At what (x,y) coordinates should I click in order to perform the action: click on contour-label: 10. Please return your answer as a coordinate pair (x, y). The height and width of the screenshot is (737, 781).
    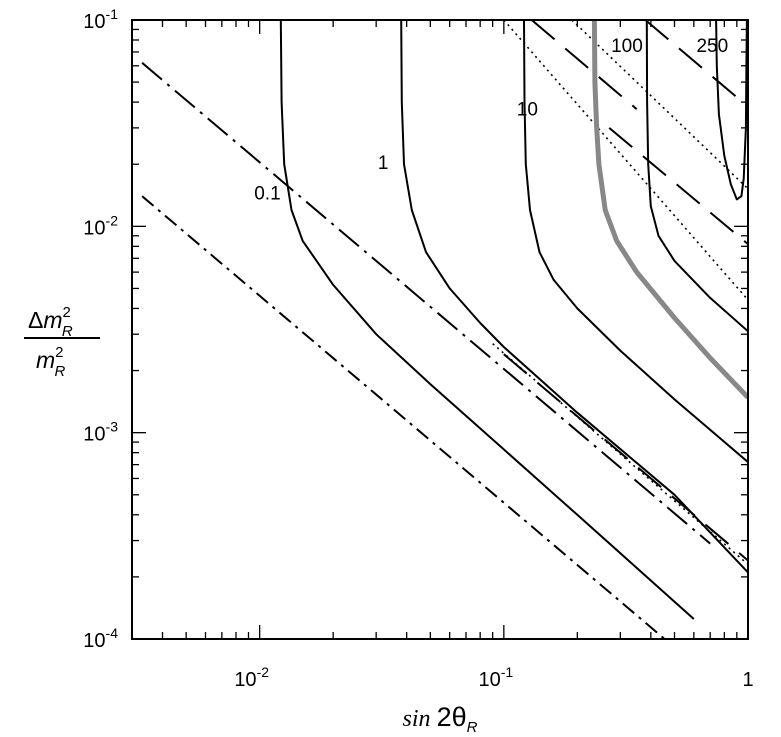
    Looking at the image, I should click on (527, 109).